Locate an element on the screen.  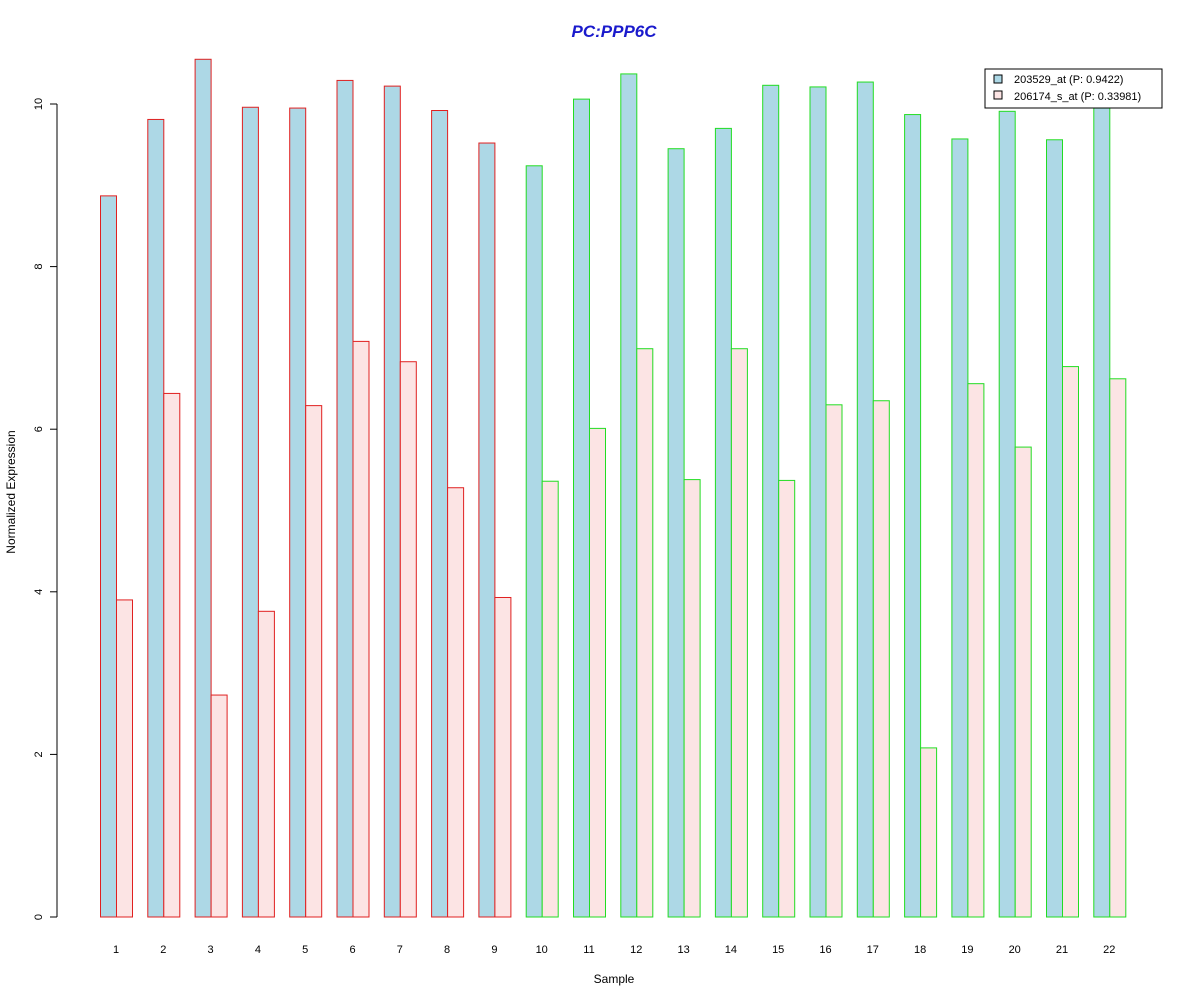
x-tick-label: 18 is located at coordinates (920, 950).